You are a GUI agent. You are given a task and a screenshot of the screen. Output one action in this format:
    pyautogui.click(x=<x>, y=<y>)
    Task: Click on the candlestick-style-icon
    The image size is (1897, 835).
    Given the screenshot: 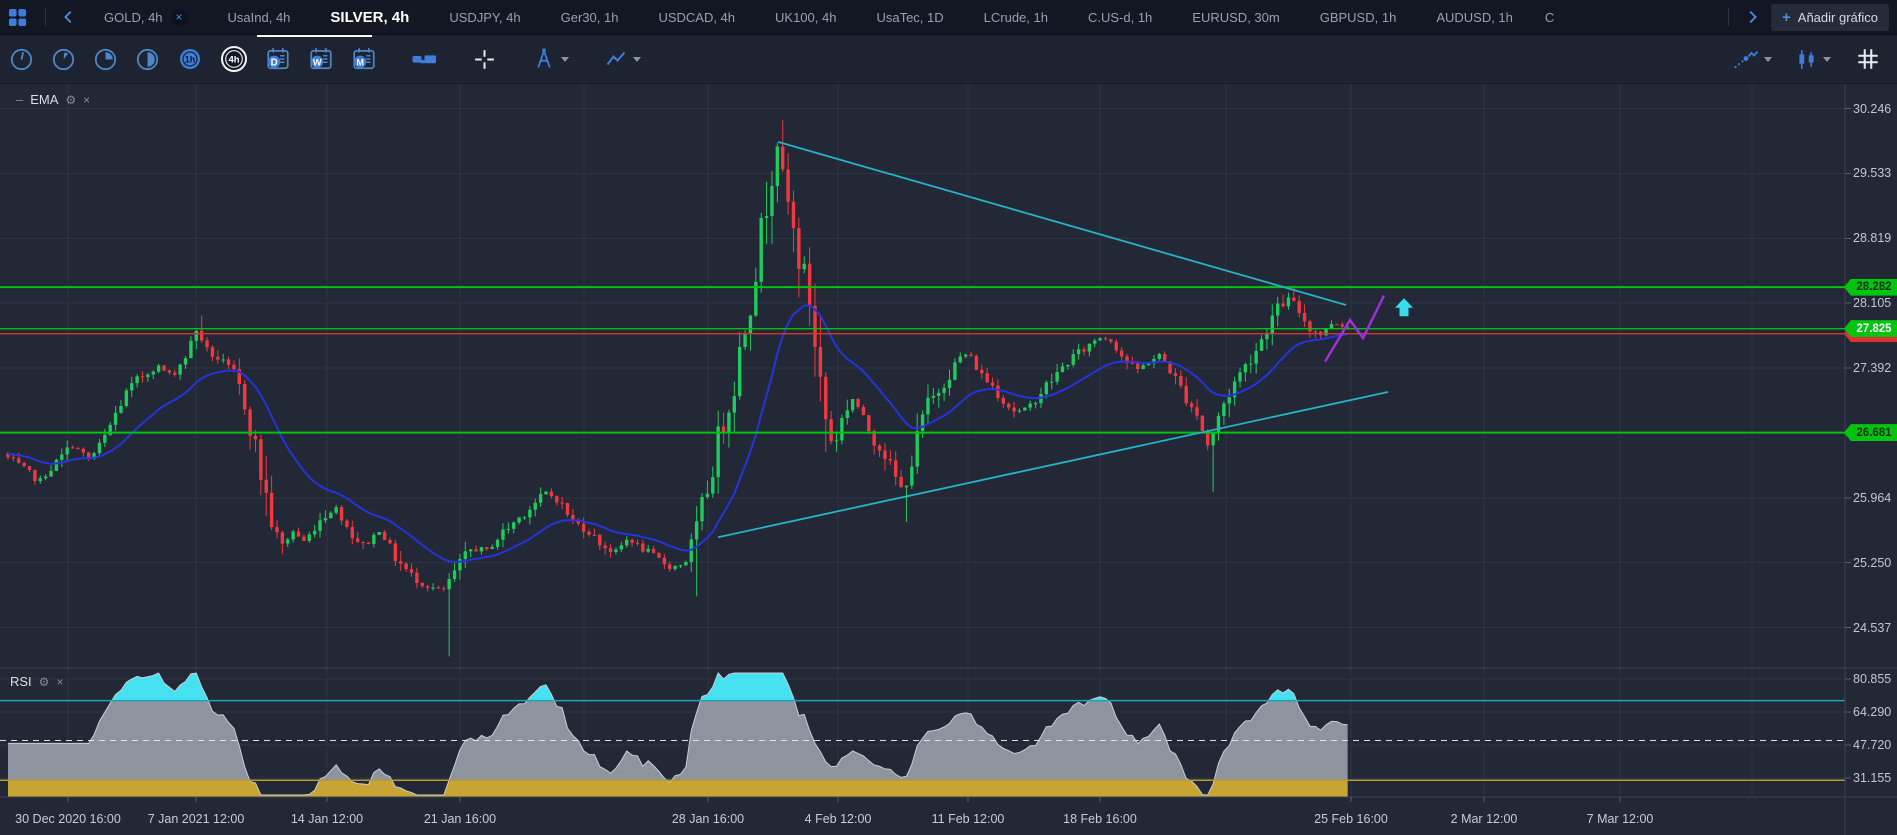 What is the action you would take?
    pyautogui.click(x=1806, y=59)
    